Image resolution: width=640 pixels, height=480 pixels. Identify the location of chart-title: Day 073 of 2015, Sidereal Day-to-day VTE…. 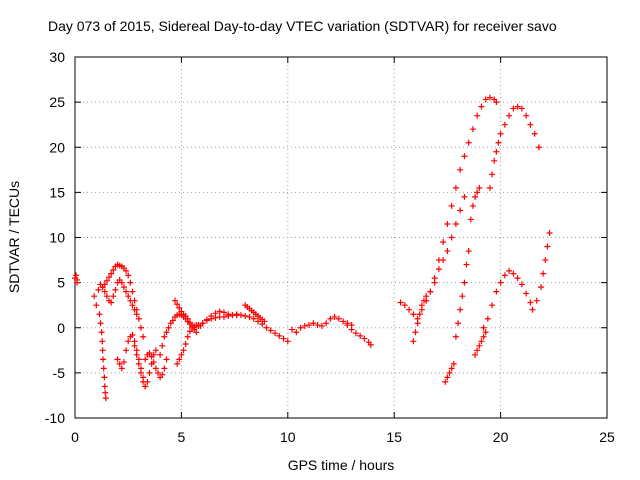
(302, 26).